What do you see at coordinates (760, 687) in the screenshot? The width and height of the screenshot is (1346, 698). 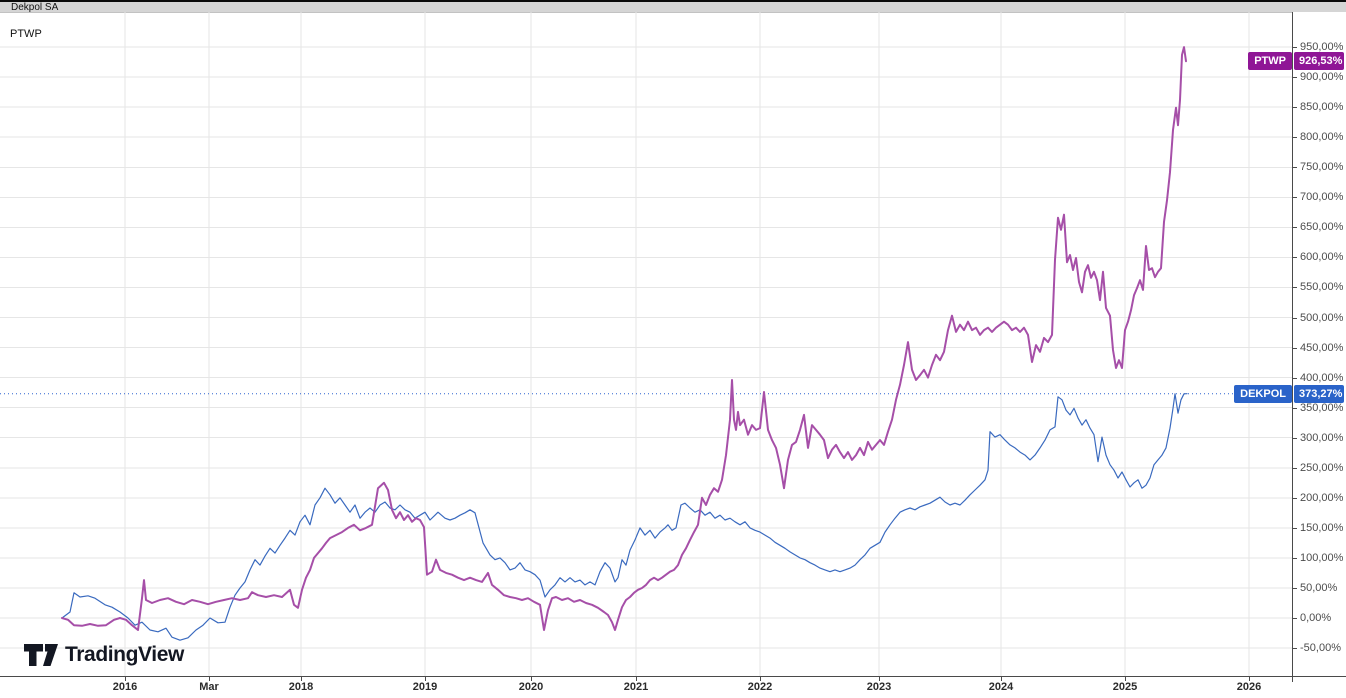 I see `x-axis-label: 2022` at bounding box center [760, 687].